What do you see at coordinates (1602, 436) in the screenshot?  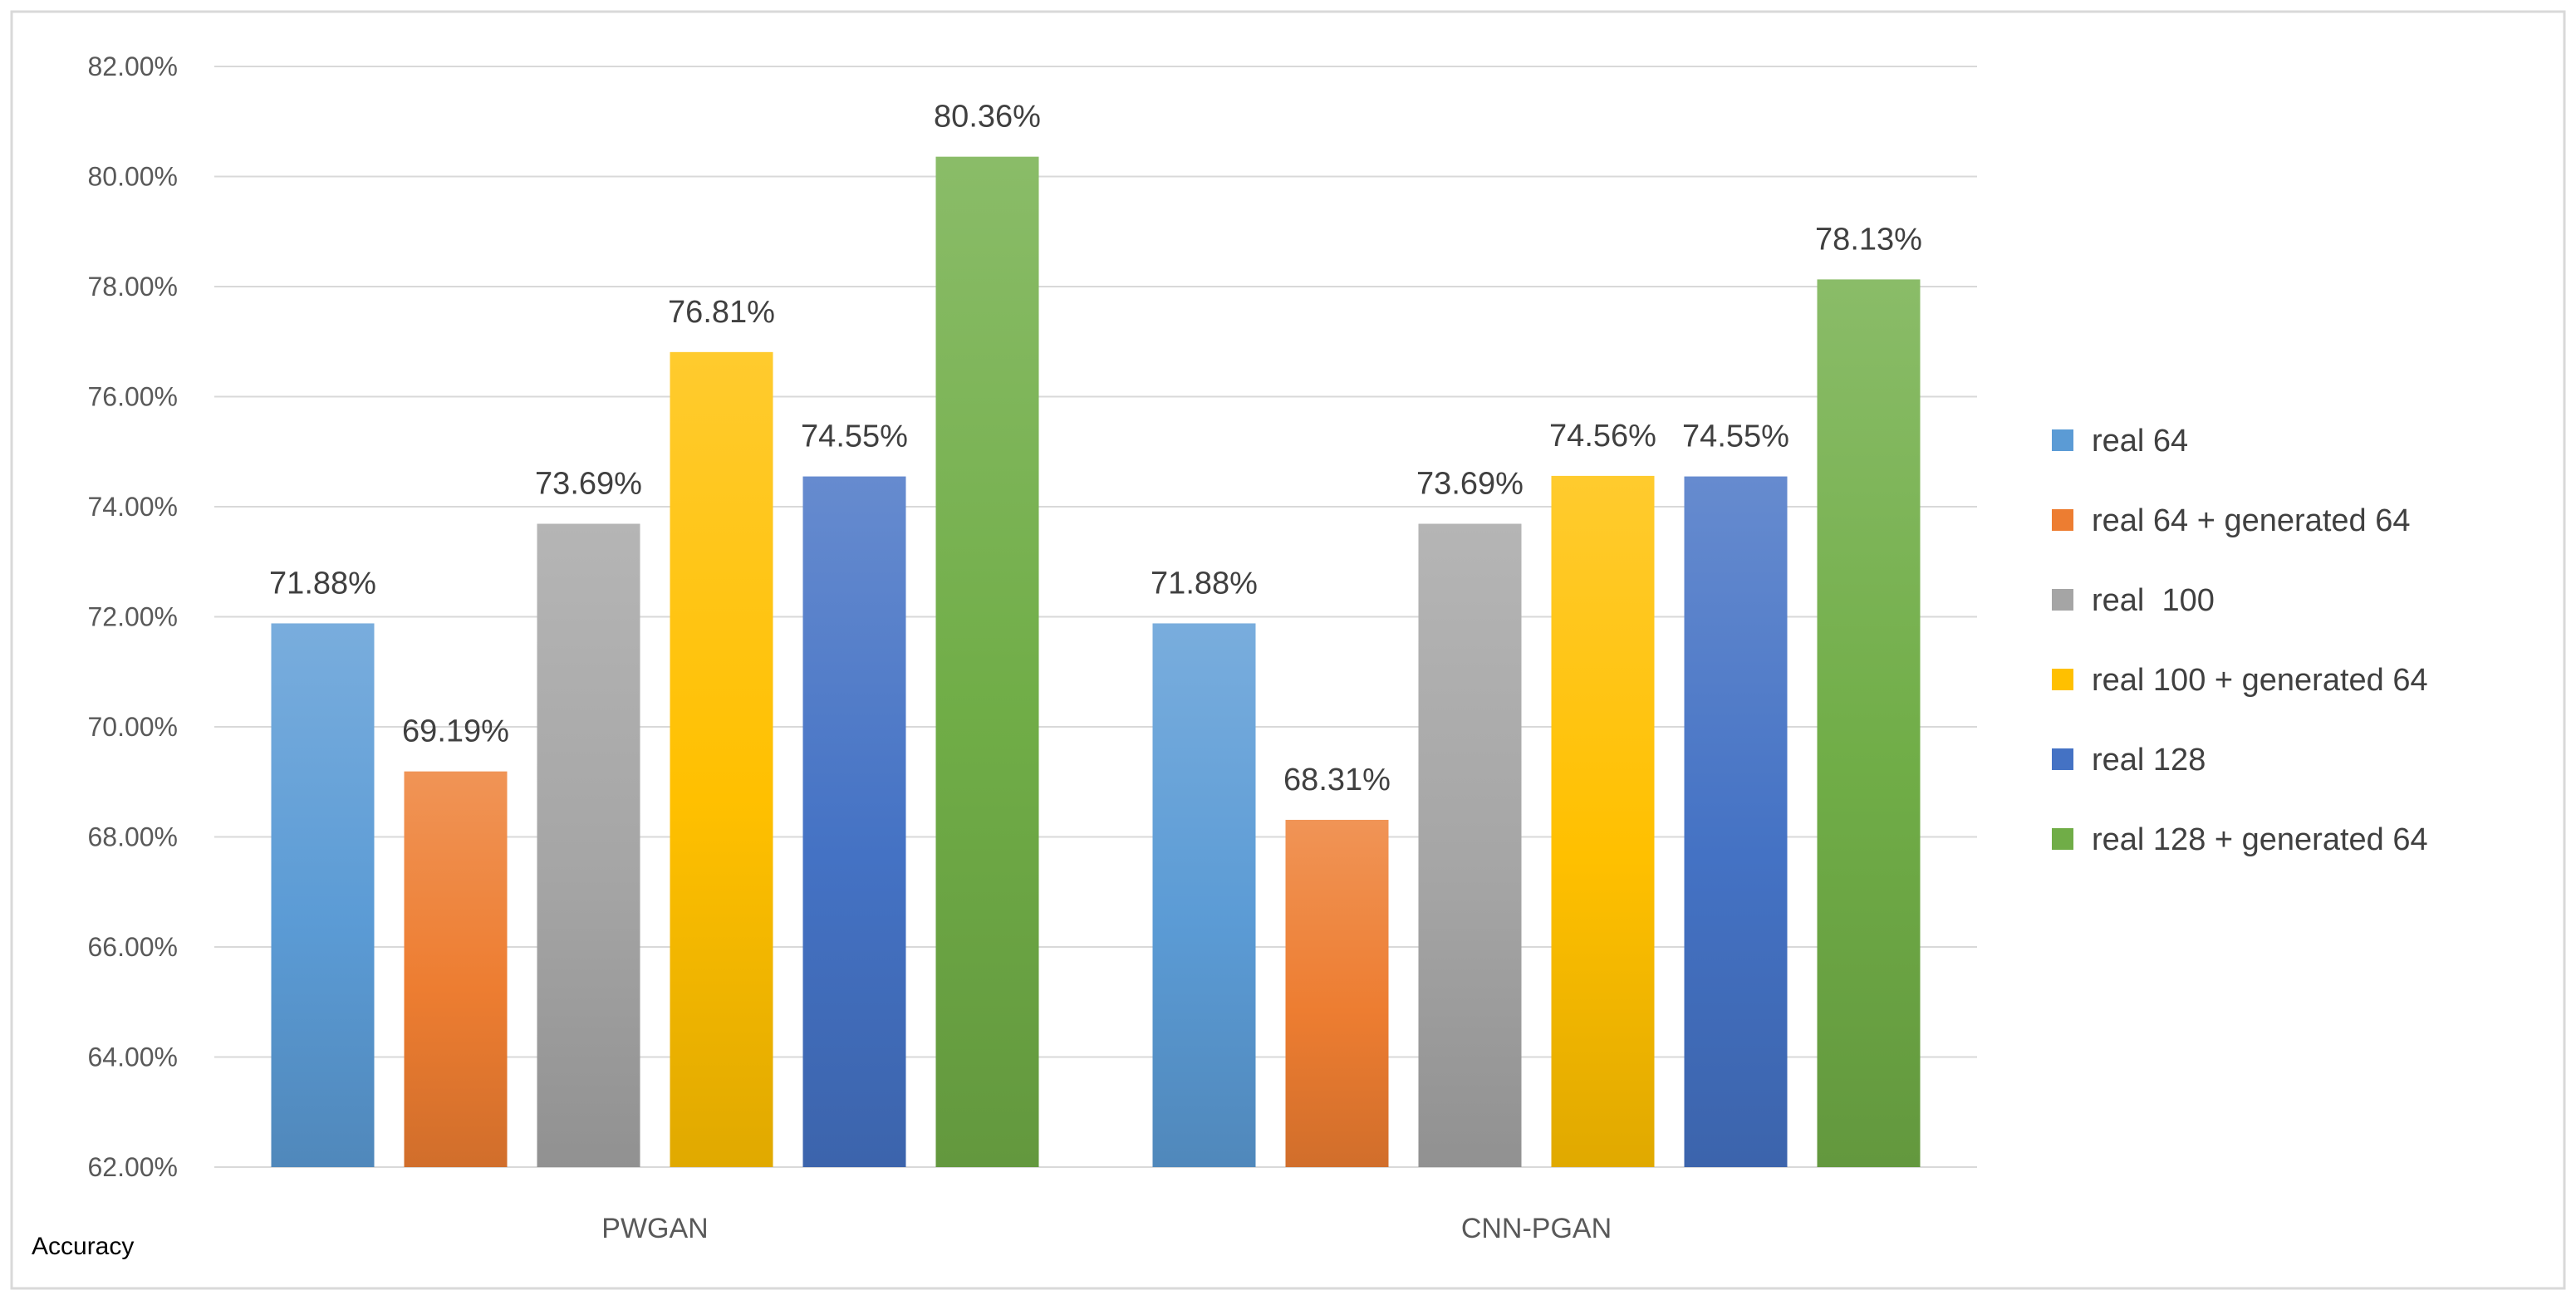 I see `data-label: 74.56%` at bounding box center [1602, 436].